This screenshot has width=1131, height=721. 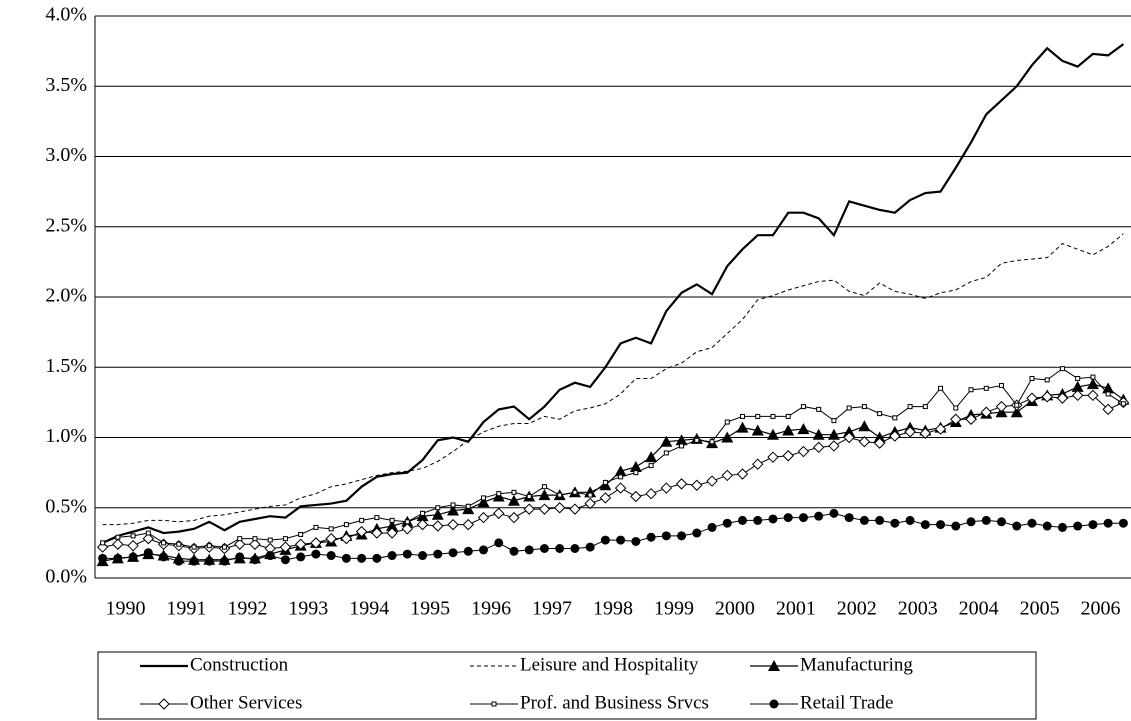 What do you see at coordinates (125, 609) in the screenshot?
I see `x-tick-label: 1990` at bounding box center [125, 609].